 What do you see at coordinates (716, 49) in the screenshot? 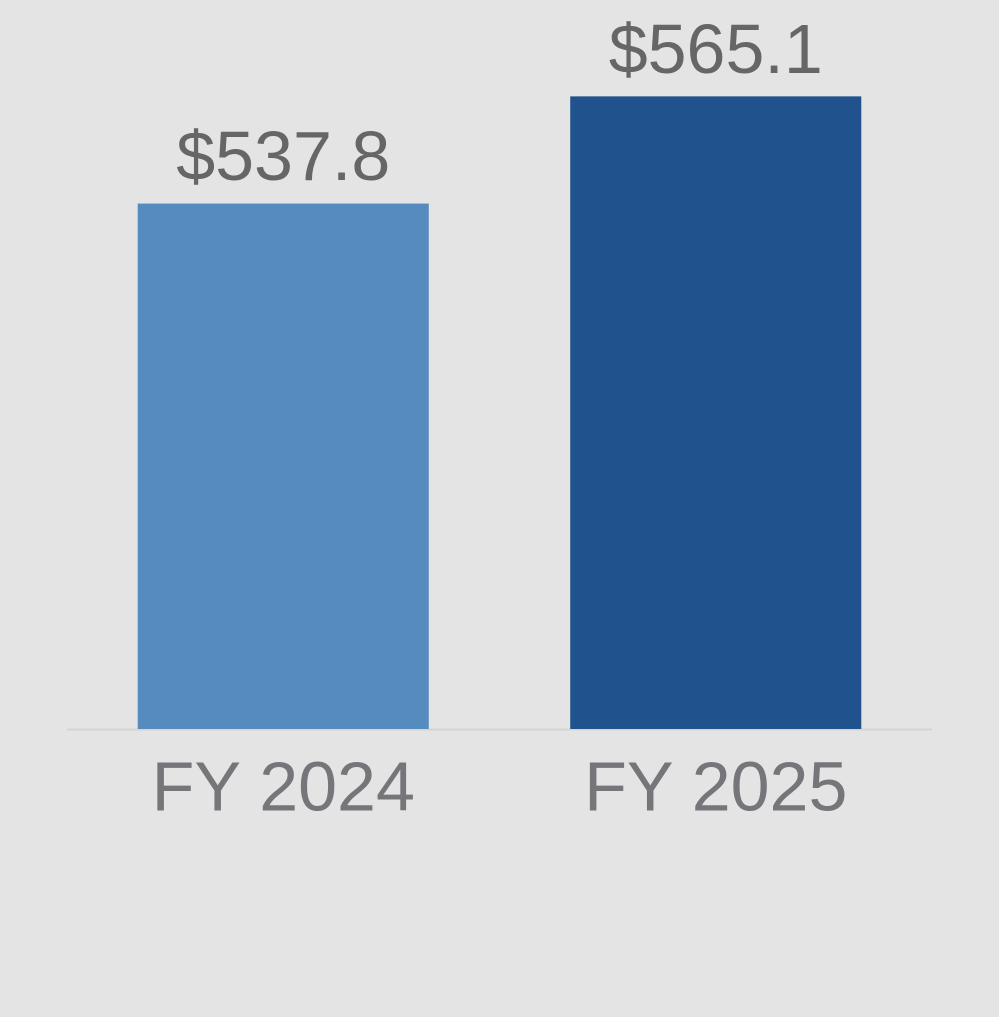
I see `value-label: $565.1` at bounding box center [716, 49].